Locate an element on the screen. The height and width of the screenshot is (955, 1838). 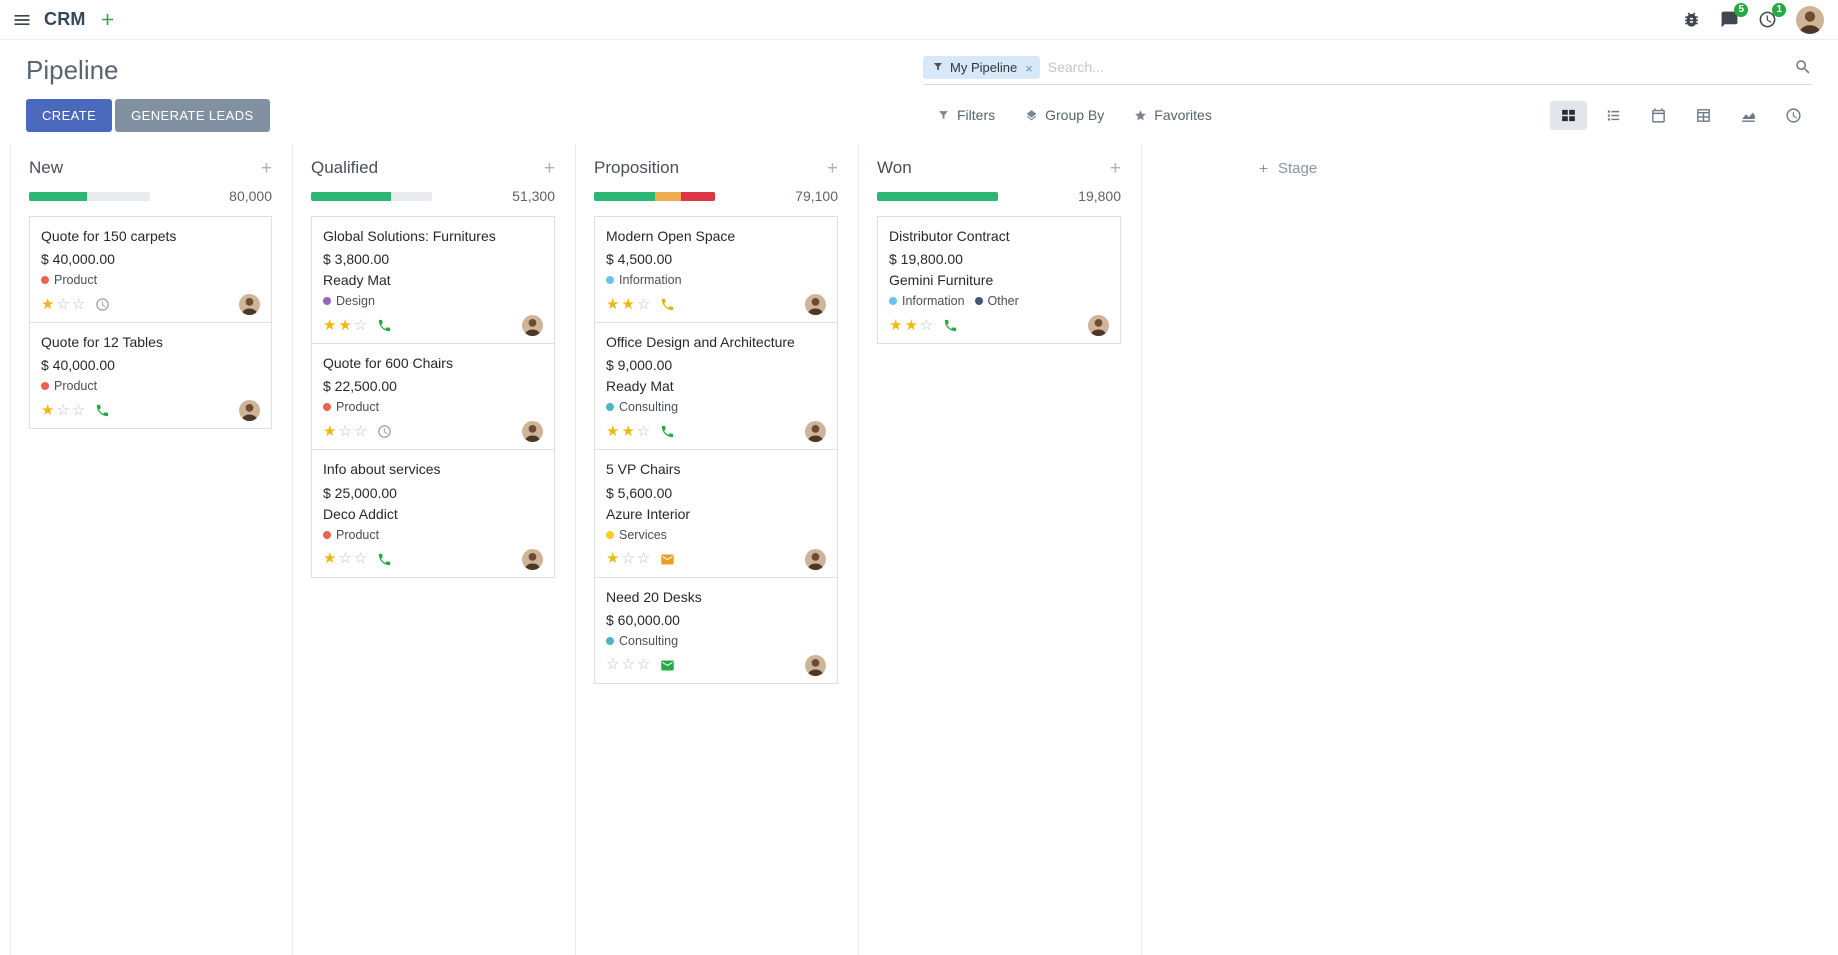
column-title: Qualified is located at coordinates (345, 167).